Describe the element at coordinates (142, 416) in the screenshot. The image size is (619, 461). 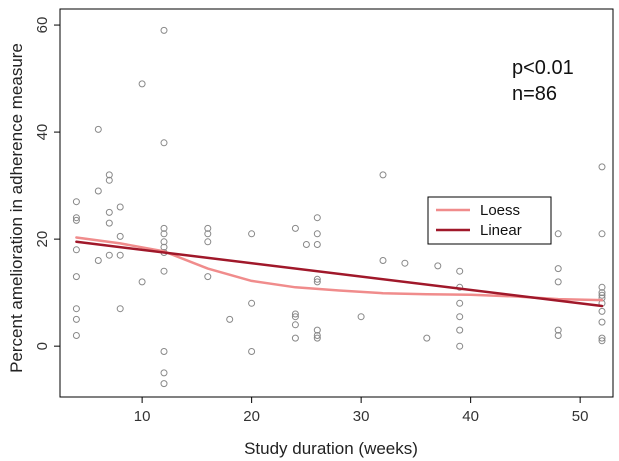
I see `x-tick-label-10: 10` at that location.